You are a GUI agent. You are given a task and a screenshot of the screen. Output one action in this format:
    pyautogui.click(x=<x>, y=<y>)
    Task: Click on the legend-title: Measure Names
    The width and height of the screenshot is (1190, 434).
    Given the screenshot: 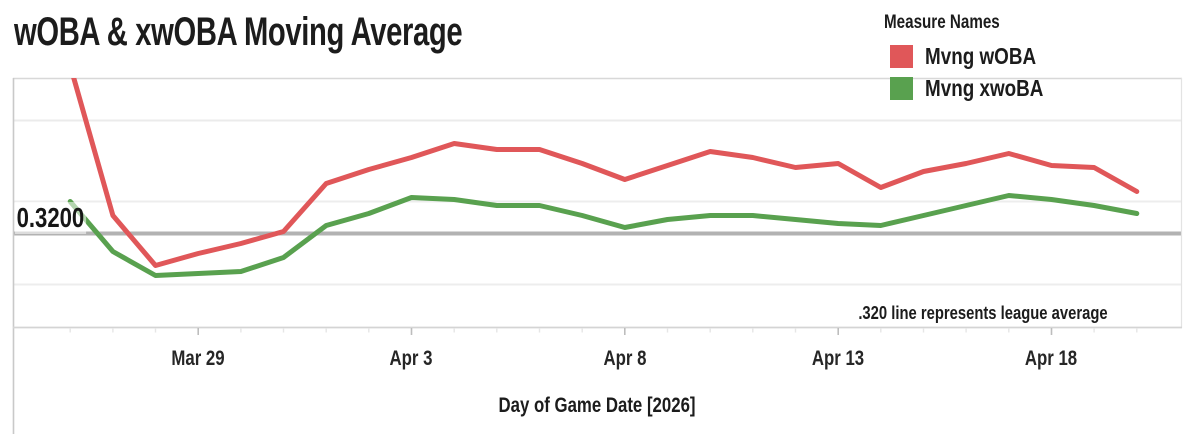 What is the action you would take?
    pyautogui.click(x=942, y=22)
    